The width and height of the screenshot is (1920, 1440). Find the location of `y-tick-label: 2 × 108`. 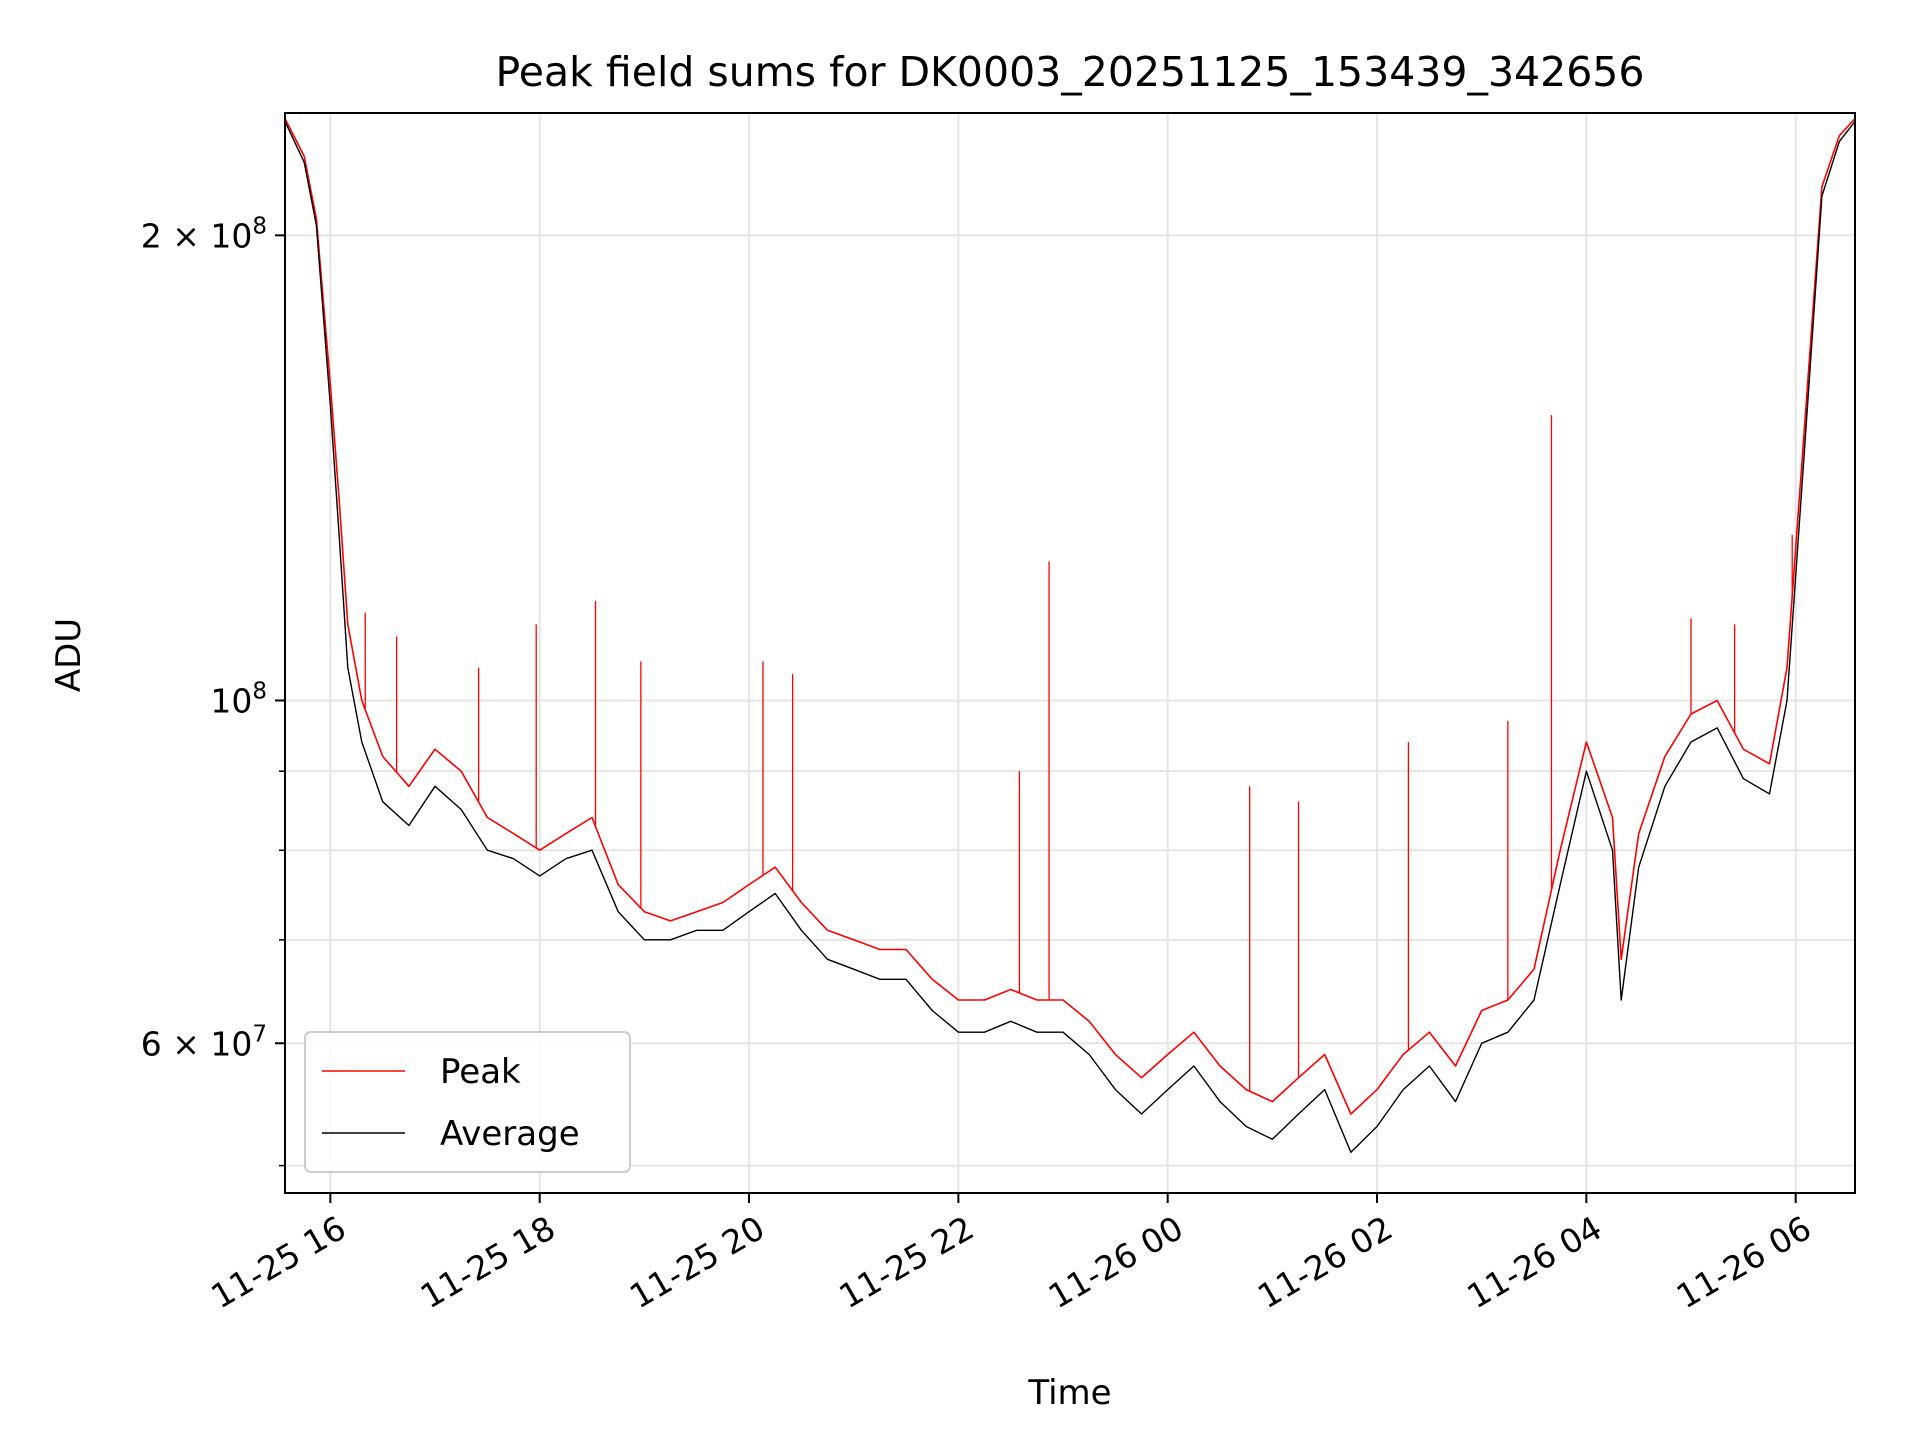

y-tick-label: 2 × 108 is located at coordinates (204, 234).